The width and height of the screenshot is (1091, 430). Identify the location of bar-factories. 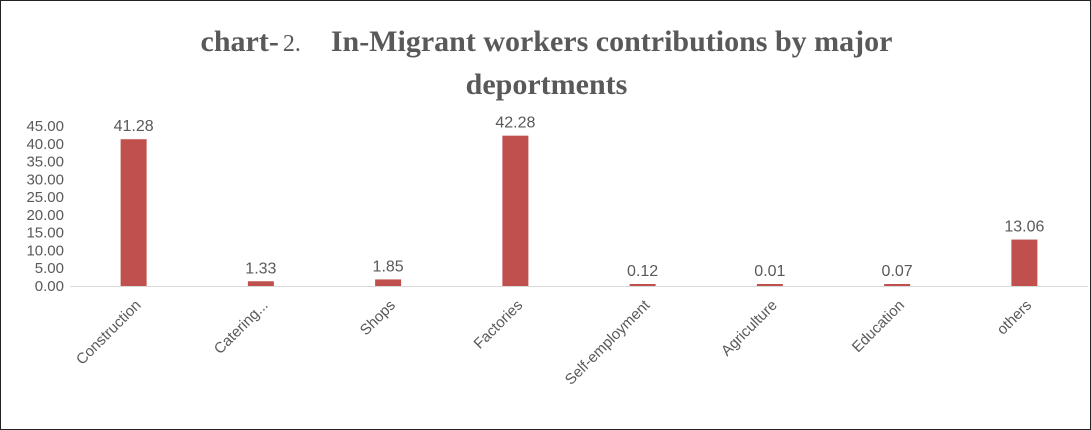
(515, 210).